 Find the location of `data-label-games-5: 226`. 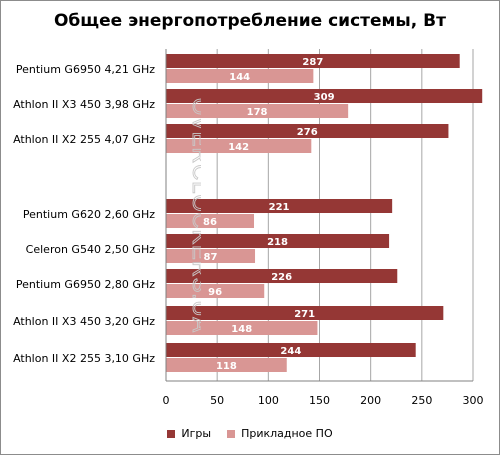

data-label-games-5: 226 is located at coordinates (281, 277).